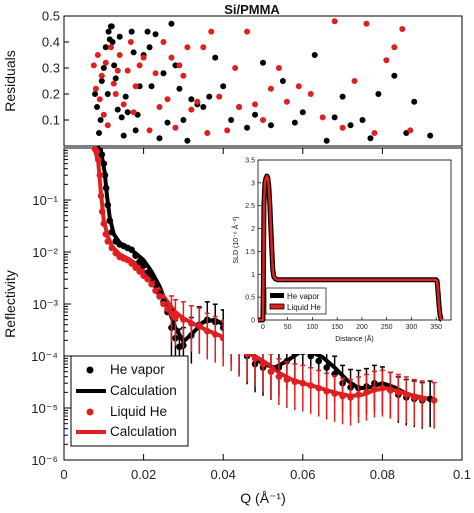 The image size is (474, 513). Describe the element at coordinates (250, 298) in the screenshot. I see `inset-y-tick-label: 0.5` at that location.